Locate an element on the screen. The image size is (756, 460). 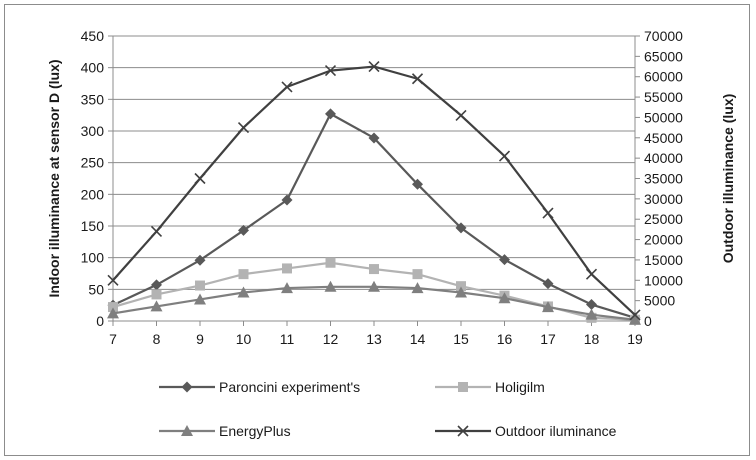
legend-item: Outdoor iluminance is located at coordinates (526, 431).